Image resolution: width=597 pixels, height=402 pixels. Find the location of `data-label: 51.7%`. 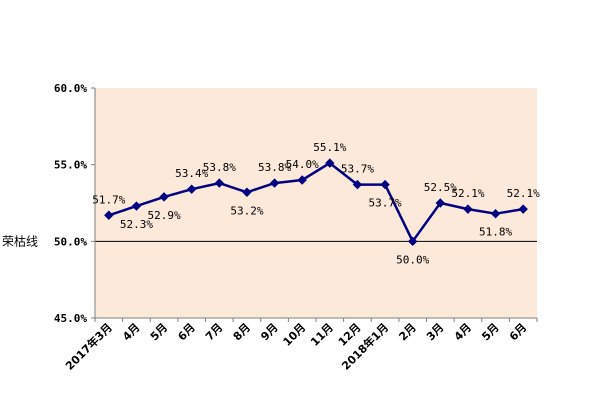

data-label: 51.7% is located at coordinates (108, 199).